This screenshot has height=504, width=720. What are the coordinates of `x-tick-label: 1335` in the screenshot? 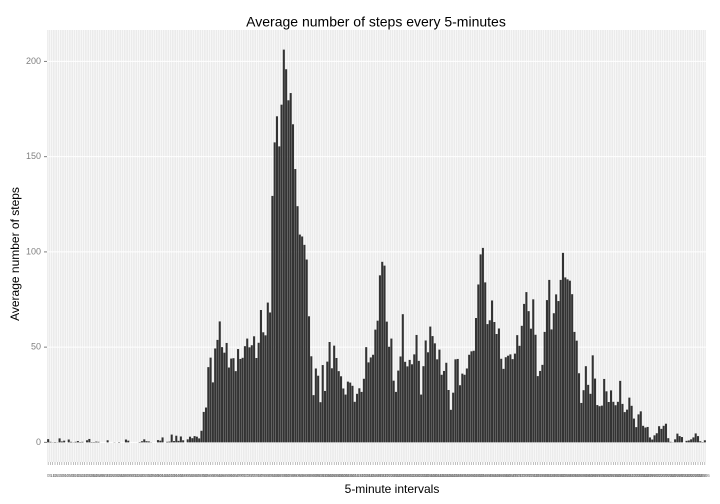 It's located at (421, 475).